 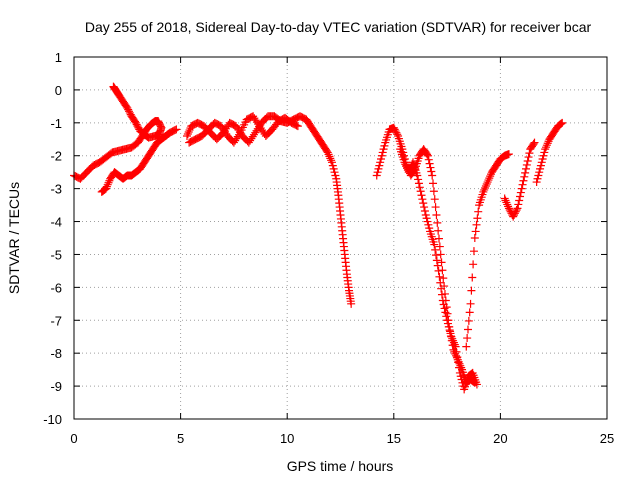 What do you see at coordinates (56, 189) in the screenshot?
I see `y-tick-label: -3` at bounding box center [56, 189].